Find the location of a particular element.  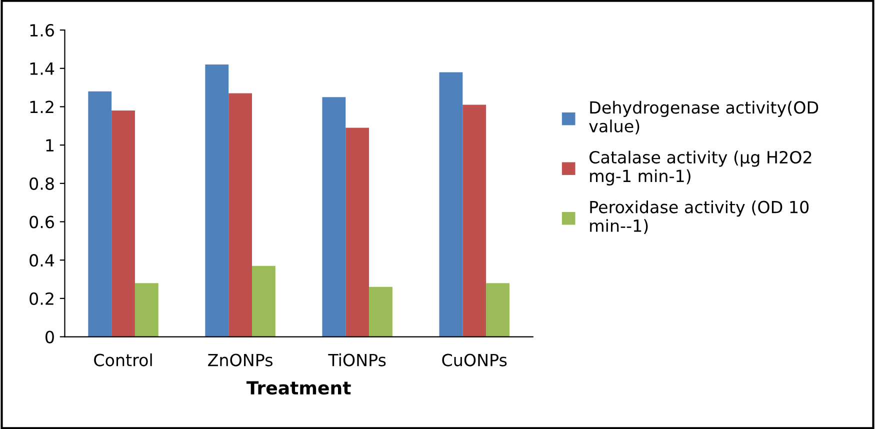

y-tick-label: 0.4 is located at coordinates (42, 260).